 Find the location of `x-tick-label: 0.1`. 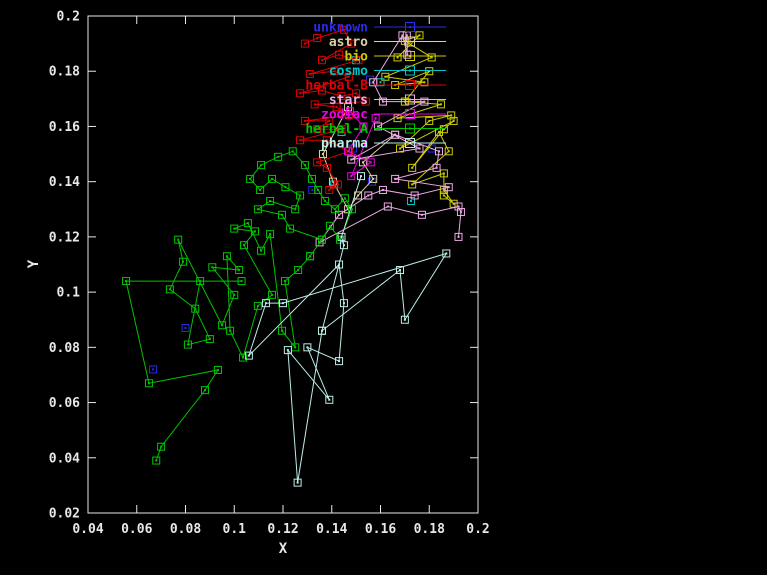

x-tick-label: 0.1 is located at coordinates (235, 529).